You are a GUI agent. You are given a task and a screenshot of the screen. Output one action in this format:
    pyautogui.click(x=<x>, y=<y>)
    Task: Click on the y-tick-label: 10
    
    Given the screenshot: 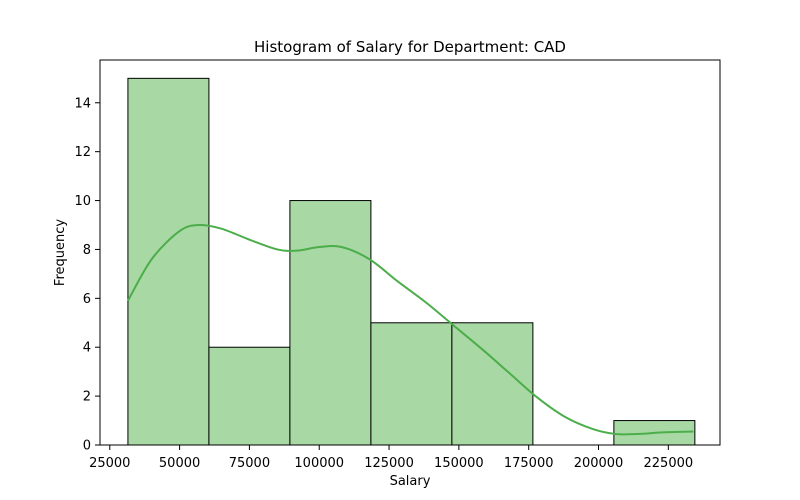 What is the action you would take?
    pyautogui.click(x=82, y=201)
    